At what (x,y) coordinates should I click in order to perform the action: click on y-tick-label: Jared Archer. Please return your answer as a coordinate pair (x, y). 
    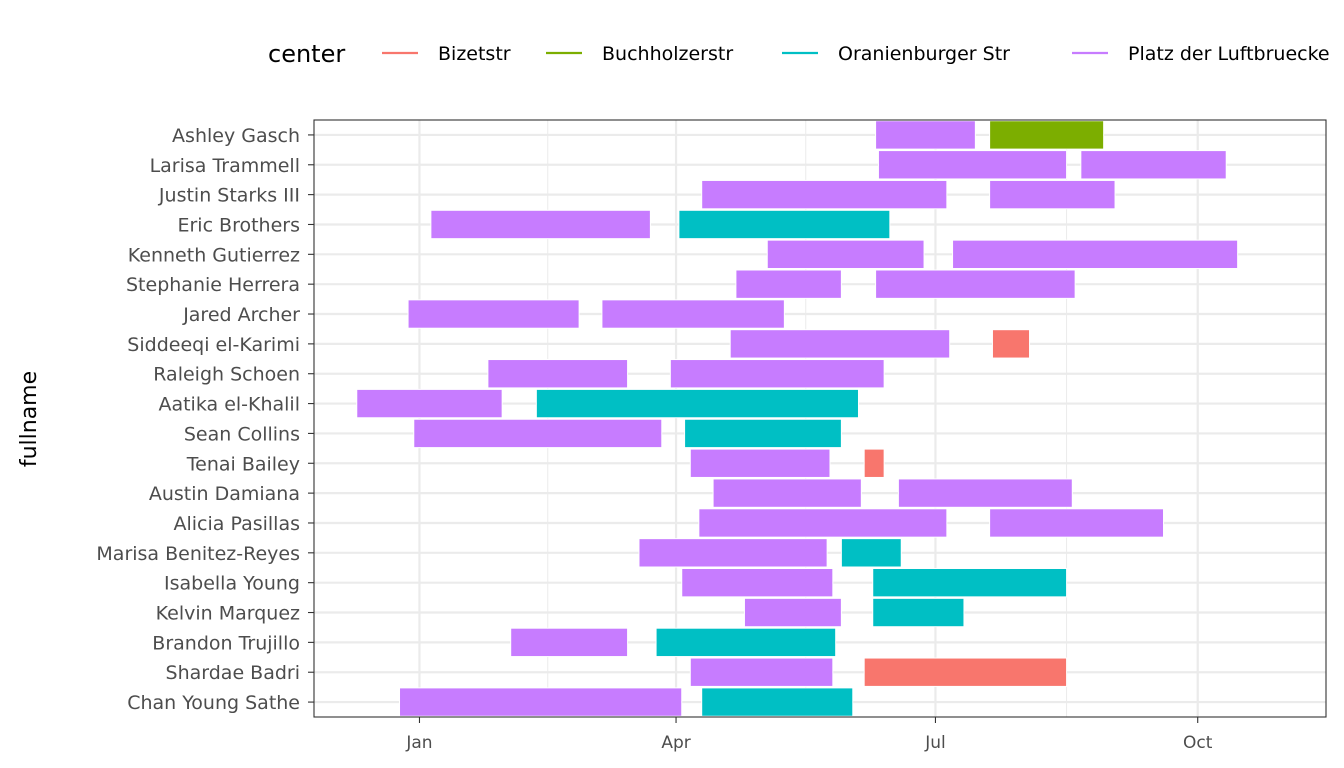
    Looking at the image, I should click on (241, 315).